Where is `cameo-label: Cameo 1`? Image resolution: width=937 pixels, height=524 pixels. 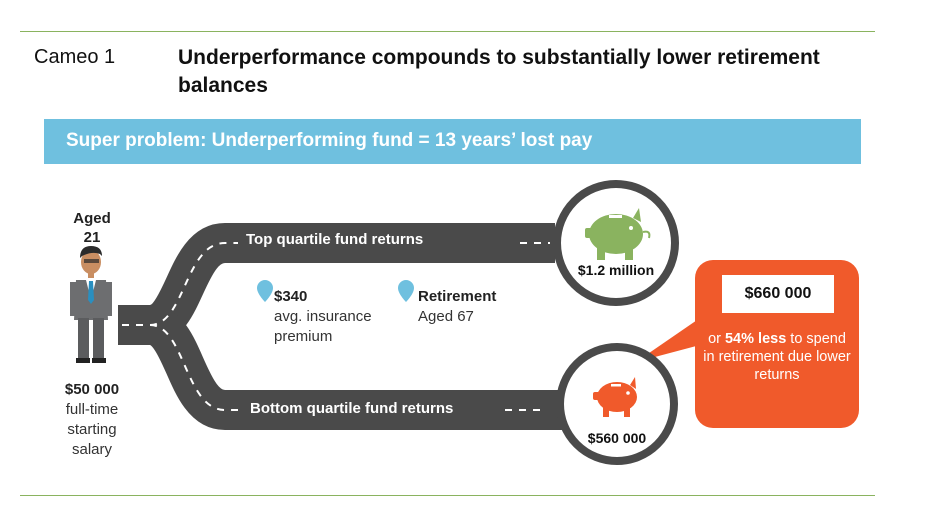 cameo-label: Cameo 1 is located at coordinates (75, 57).